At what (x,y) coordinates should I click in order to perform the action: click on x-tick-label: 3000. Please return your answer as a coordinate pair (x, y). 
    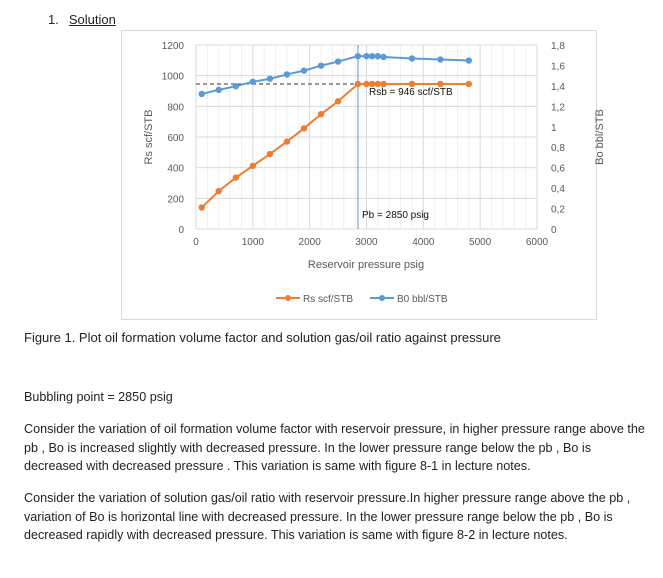
    Looking at the image, I should click on (366, 242).